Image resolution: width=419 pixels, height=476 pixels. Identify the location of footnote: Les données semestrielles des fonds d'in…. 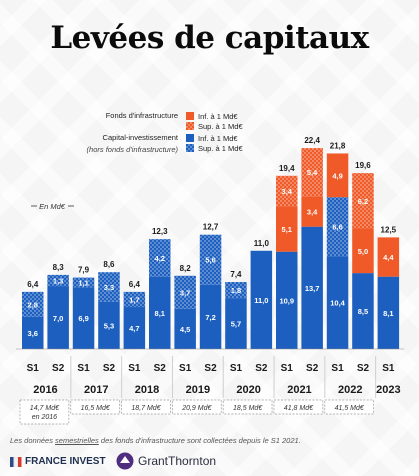
(155, 440).